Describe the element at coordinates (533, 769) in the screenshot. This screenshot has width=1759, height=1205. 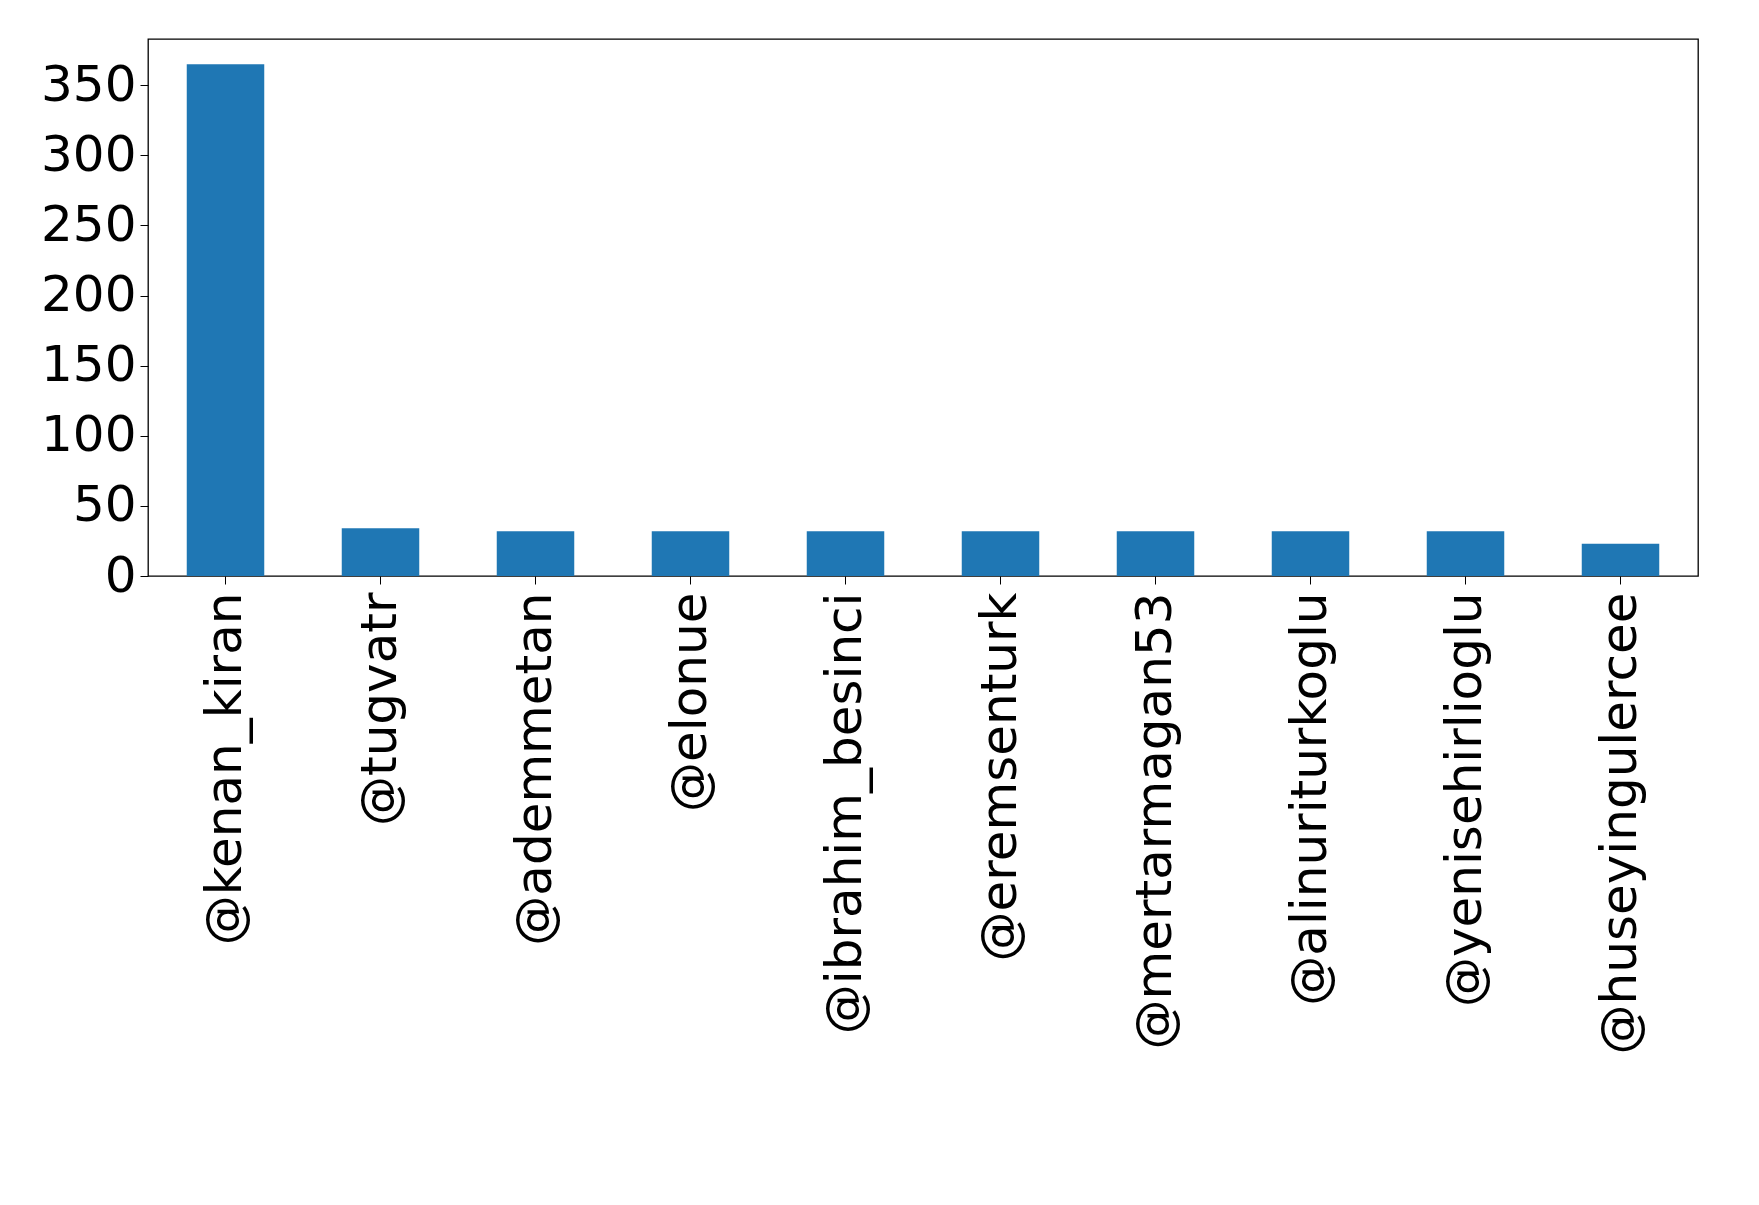
I see `x-tick-label: @ademmetan` at that location.